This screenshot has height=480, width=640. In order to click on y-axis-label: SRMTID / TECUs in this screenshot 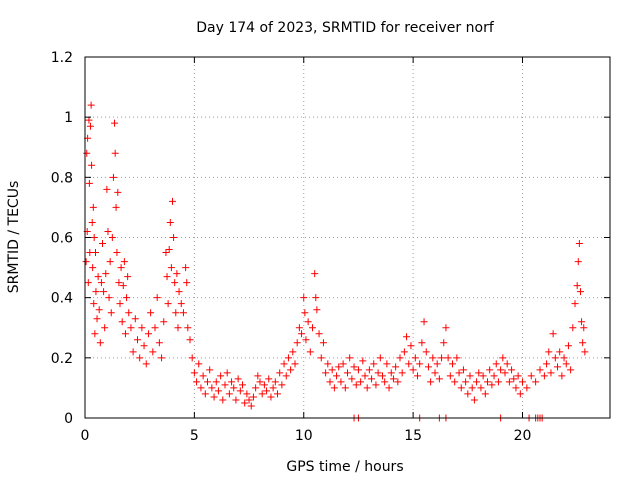, I will do `click(14, 237)`.